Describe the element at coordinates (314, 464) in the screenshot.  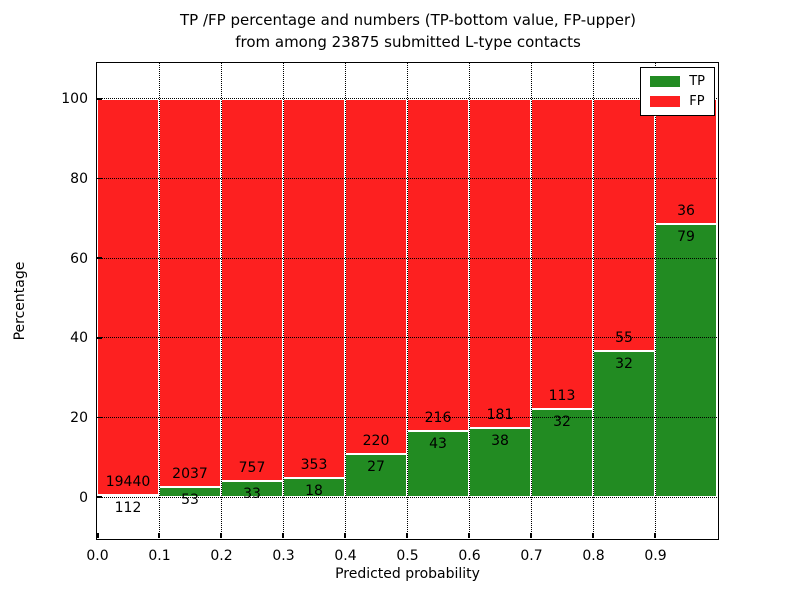
I see `fp-count-label: 353` at that location.